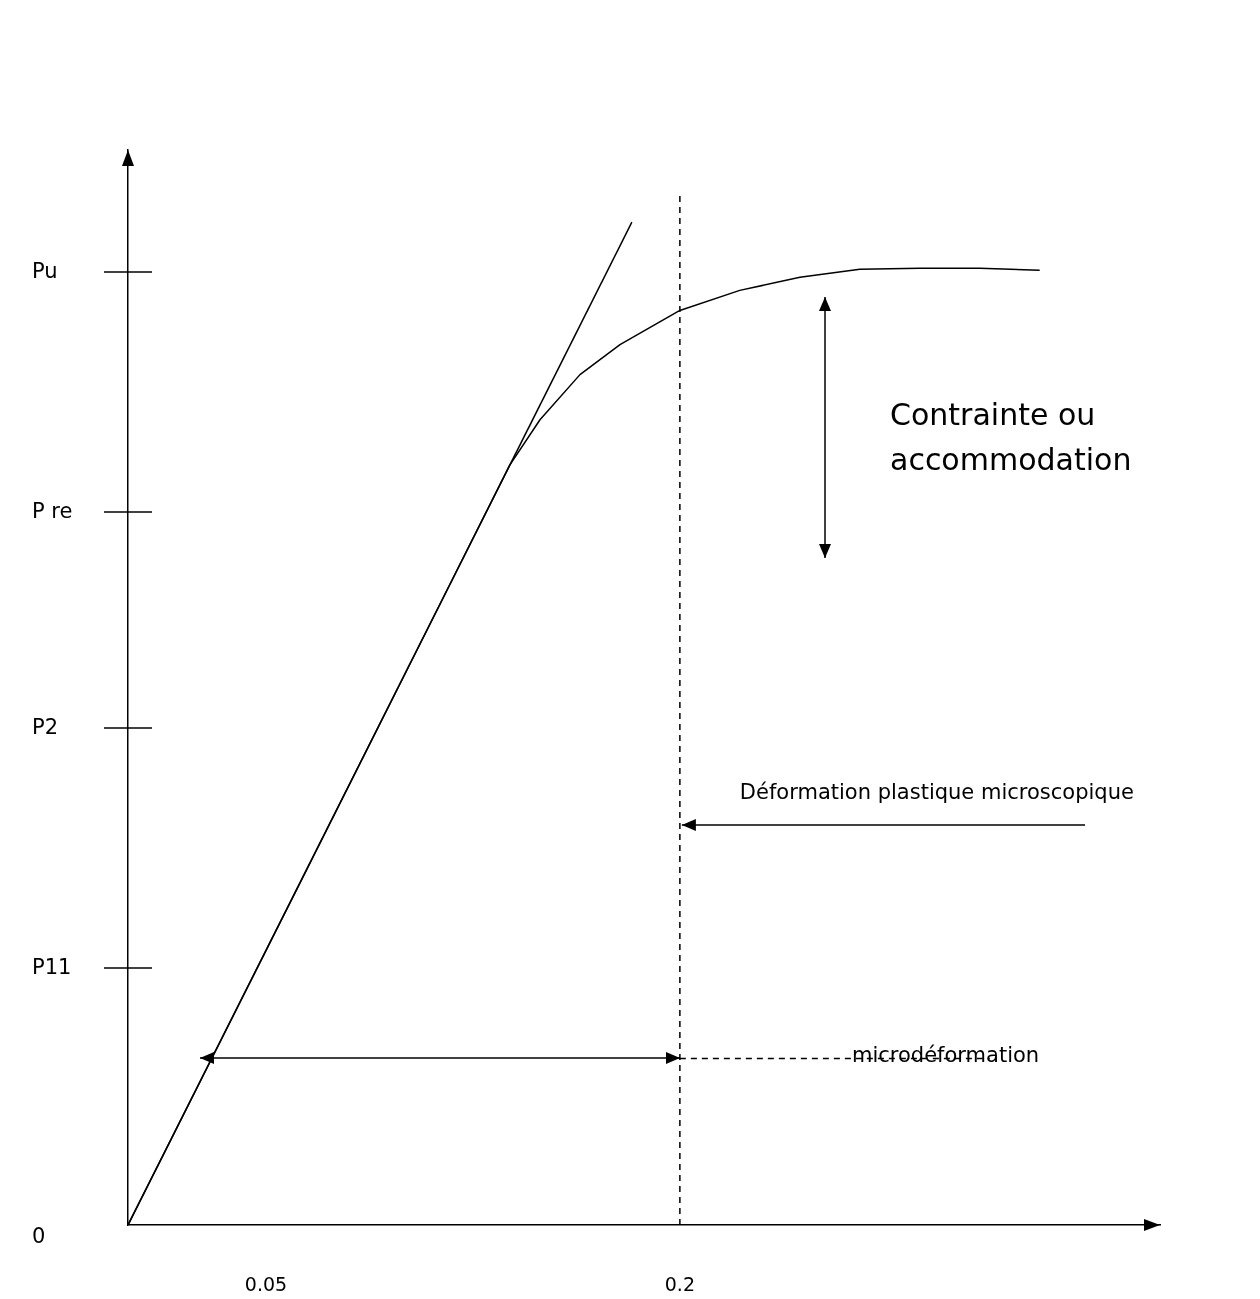 The height and width of the screenshot is (1299, 1260). Describe the element at coordinates (946, 1055) in the screenshot. I see `annotation: microdéformation` at that location.